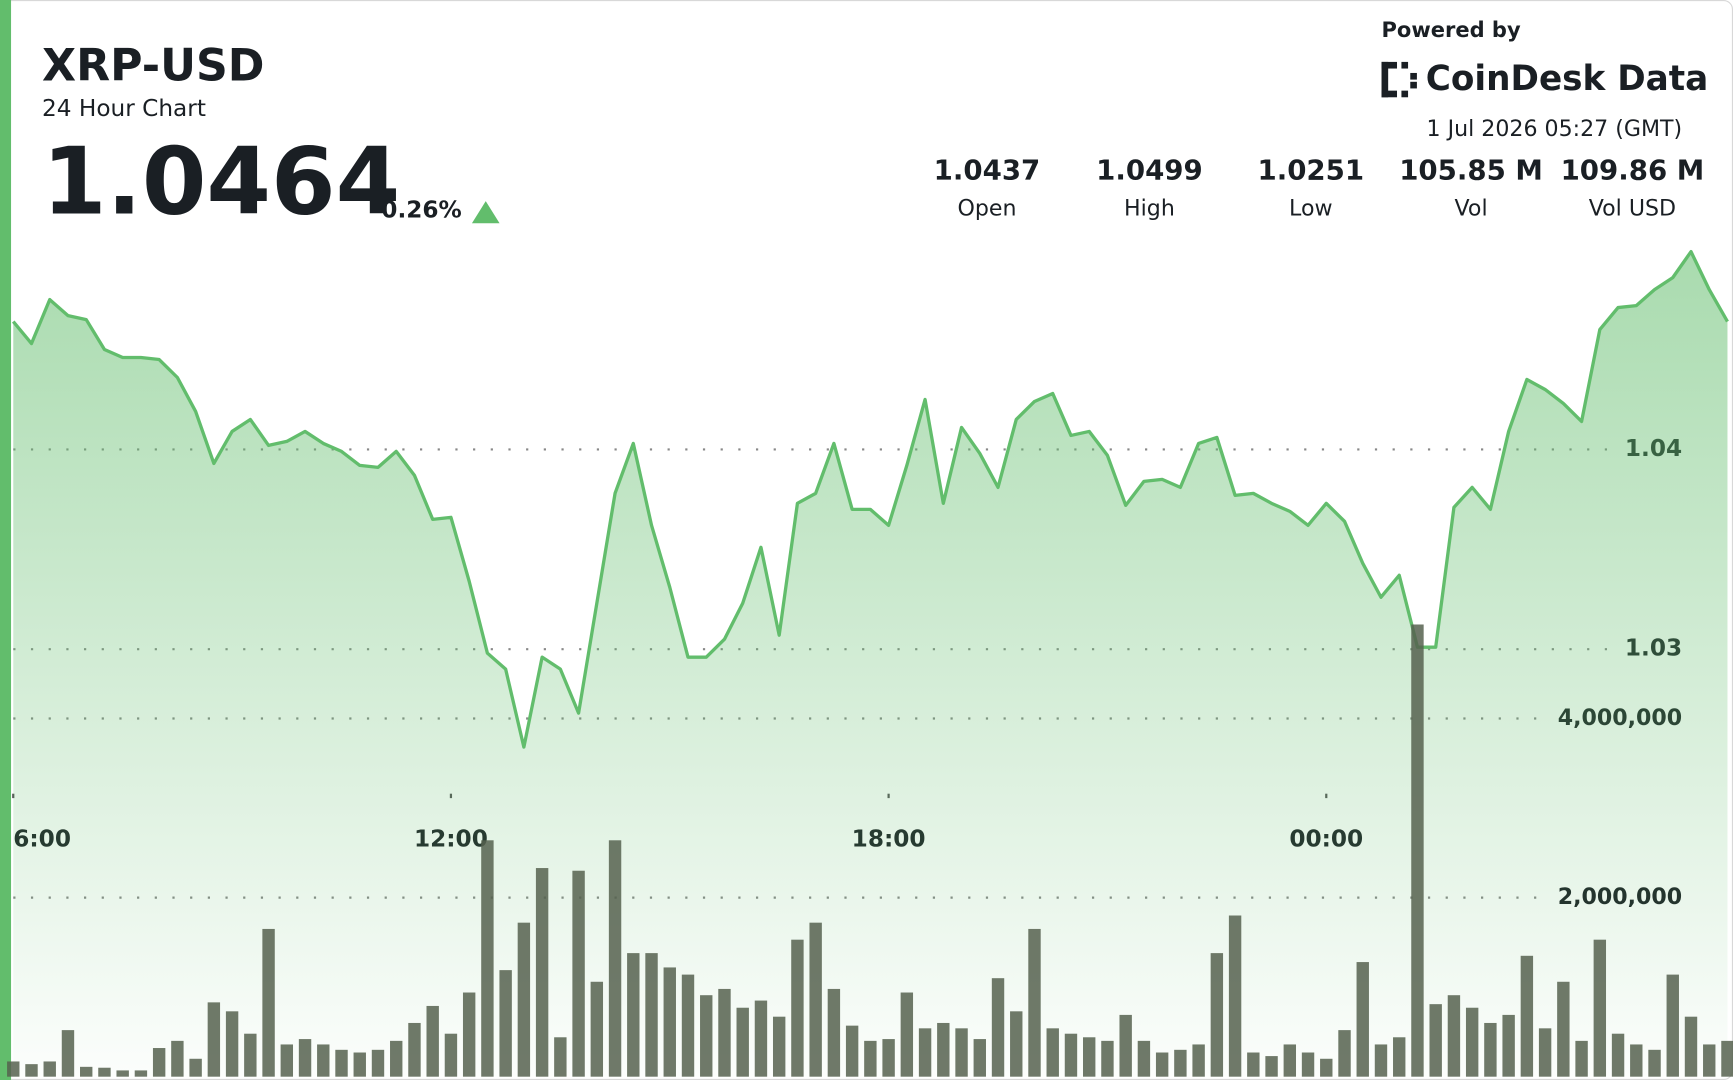 This screenshot has height=1080, width=1733. What do you see at coordinates (6, 540) in the screenshot?
I see `accent-bar` at bounding box center [6, 540].